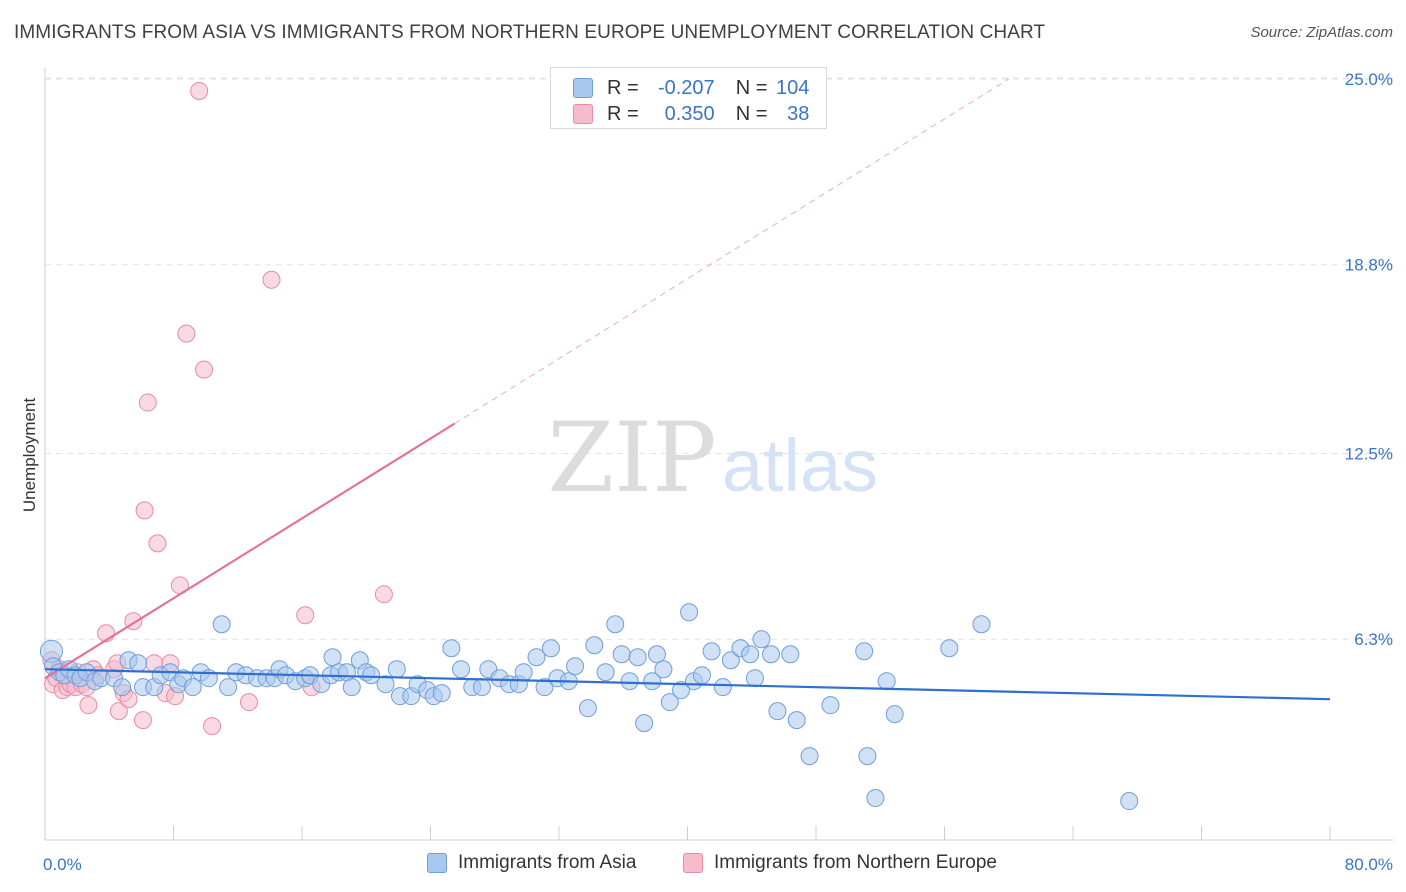  What do you see at coordinates (751, 87) in the screenshot?
I see `asia-n-label: N =` at bounding box center [751, 87].